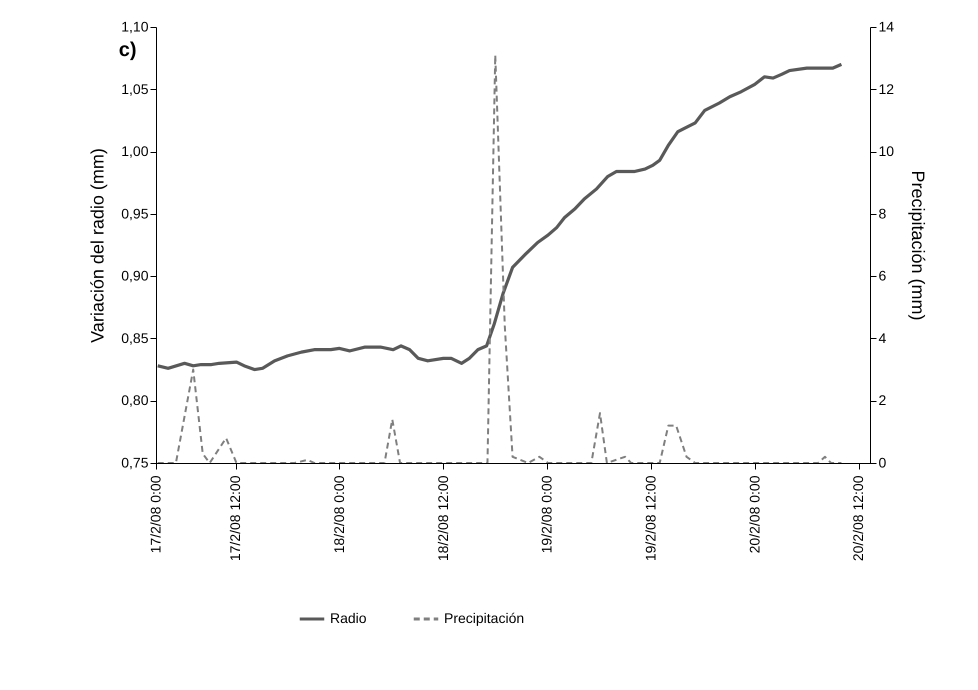  Describe the element at coordinates (135, 338) in the screenshot. I see `y-tick-label: 0,85` at that location.